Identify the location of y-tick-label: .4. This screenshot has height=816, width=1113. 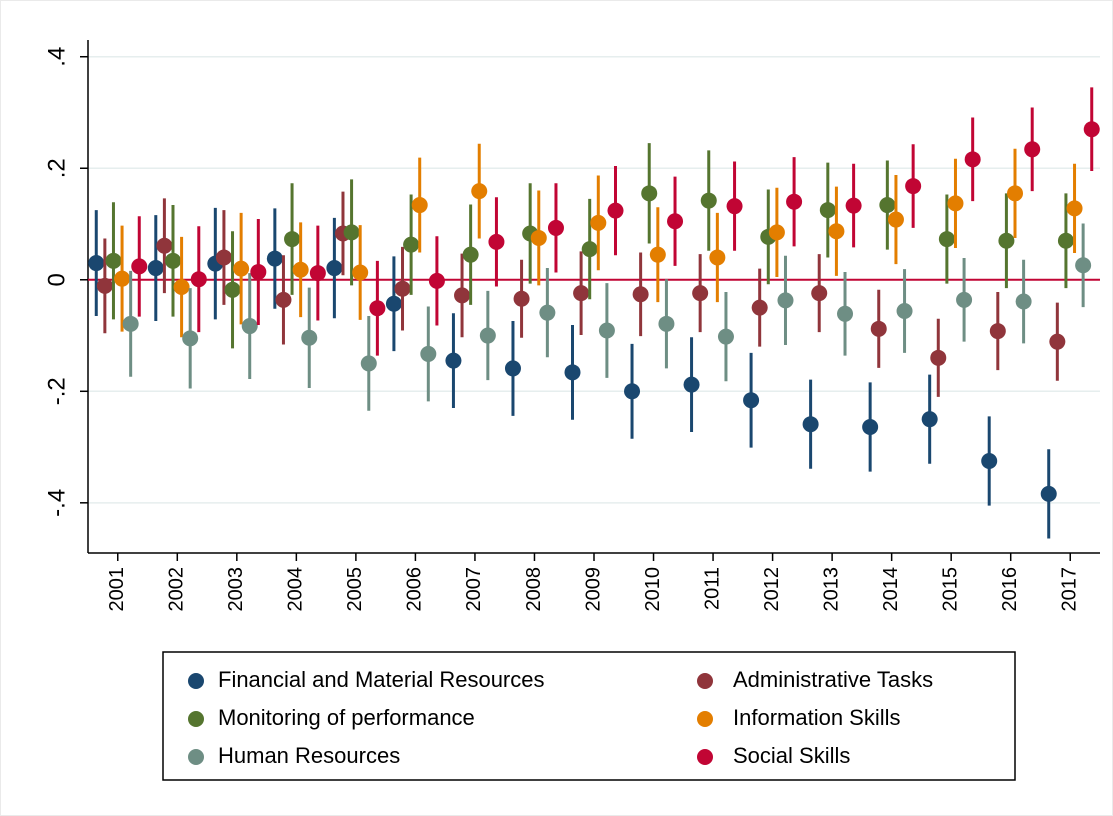
(56, 57).